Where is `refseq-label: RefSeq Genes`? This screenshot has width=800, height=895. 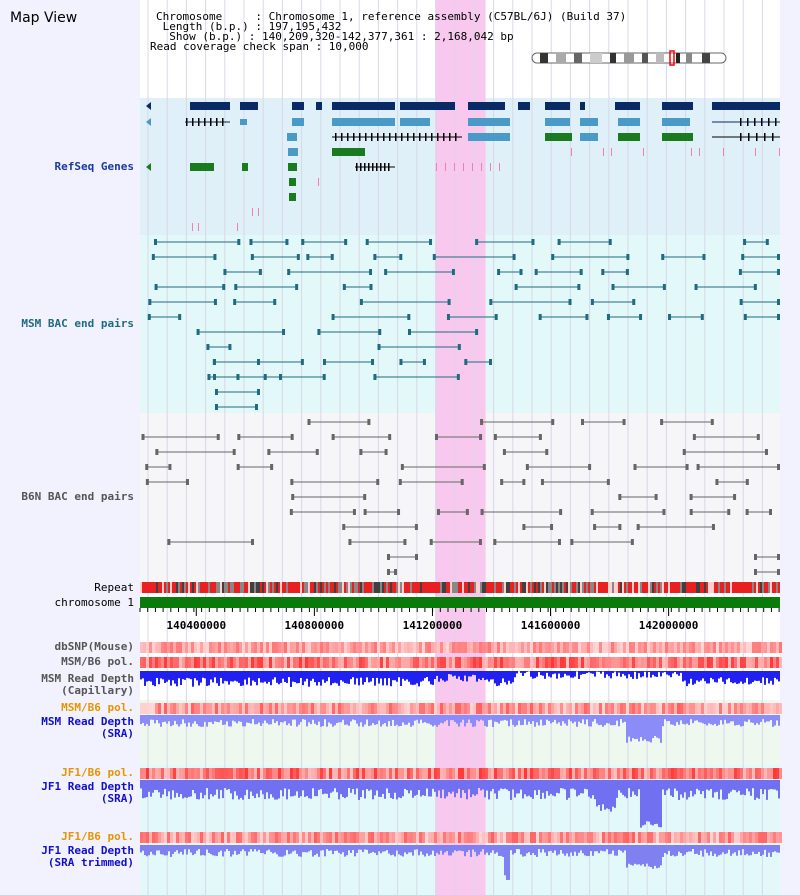 refseq-label: RefSeq Genes is located at coordinates (94, 166).